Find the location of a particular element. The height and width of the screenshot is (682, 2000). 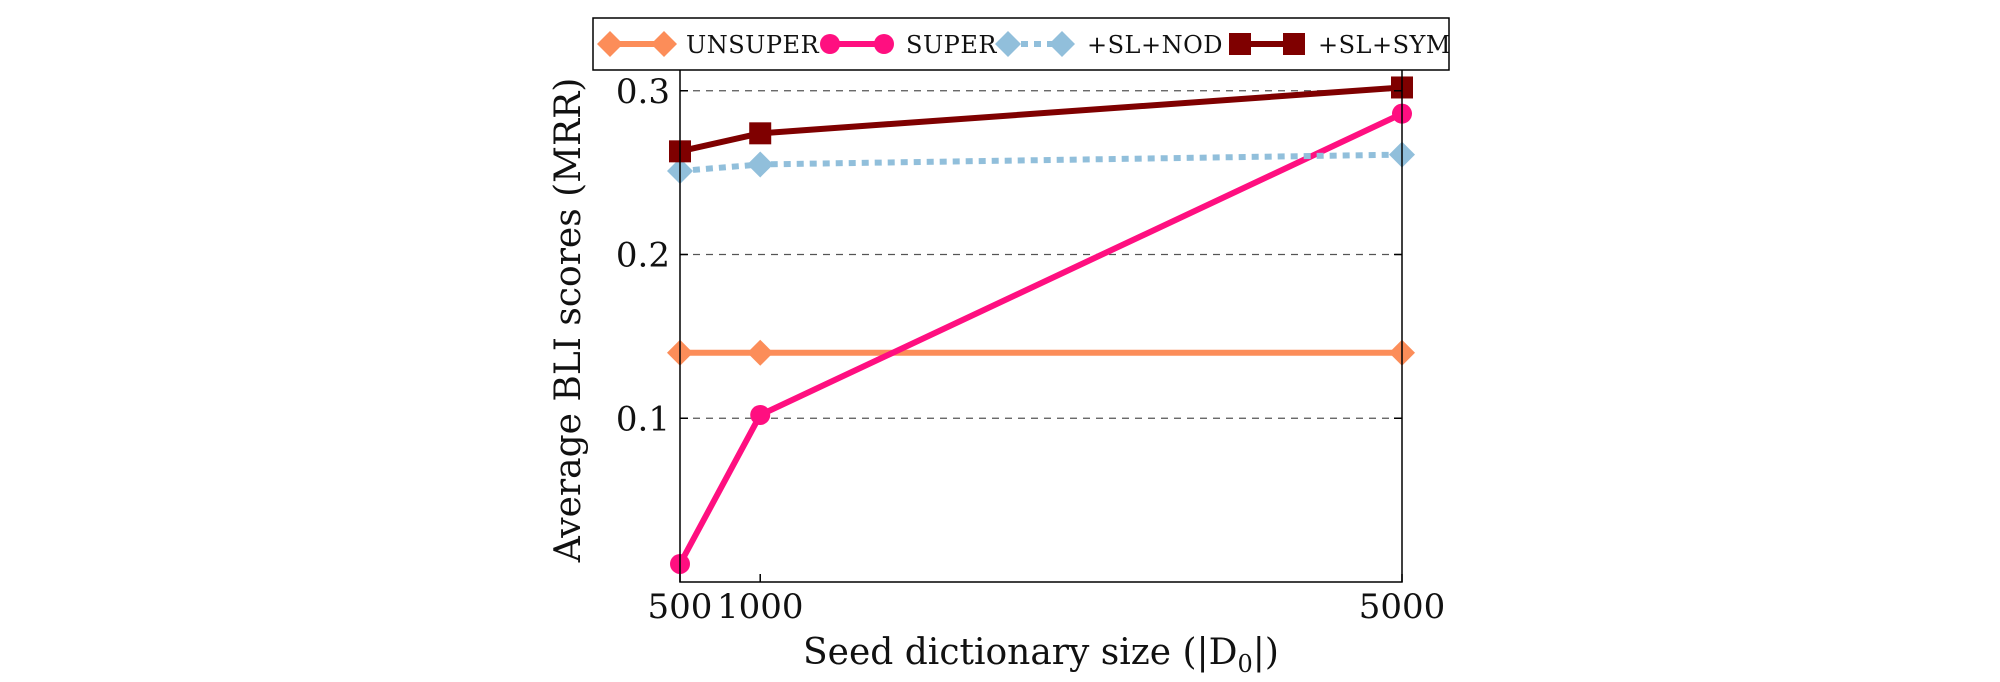

legend-label: SUPER is located at coordinates (951, 45).